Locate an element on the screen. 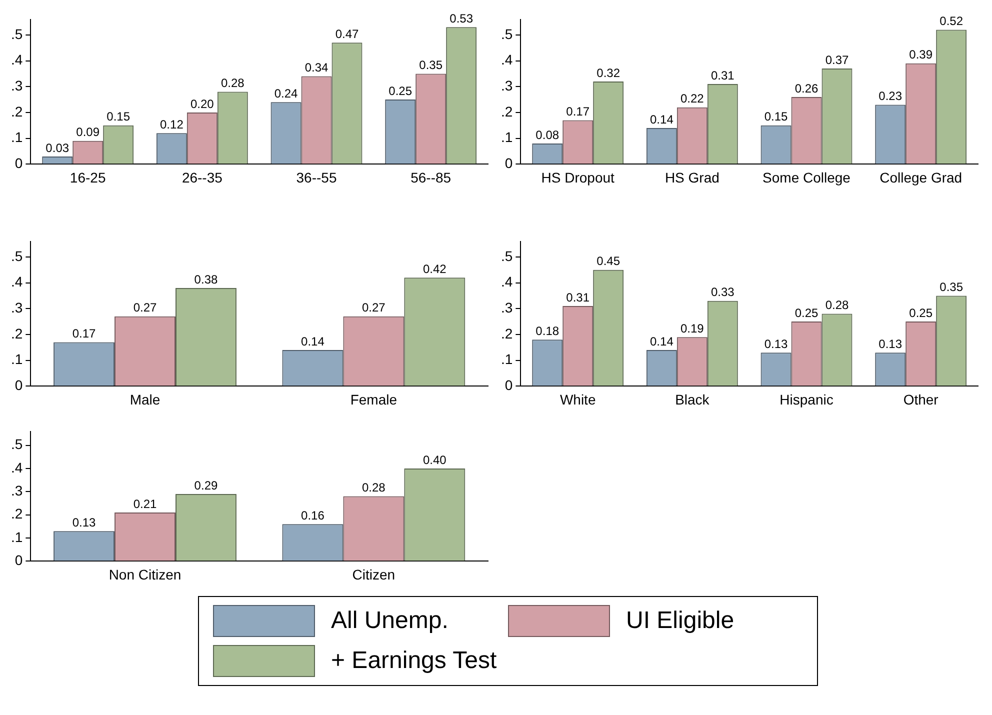 The width and height of the screenshot is (992, 715). data-label: 0.22 is located at coordinates (692, 99).